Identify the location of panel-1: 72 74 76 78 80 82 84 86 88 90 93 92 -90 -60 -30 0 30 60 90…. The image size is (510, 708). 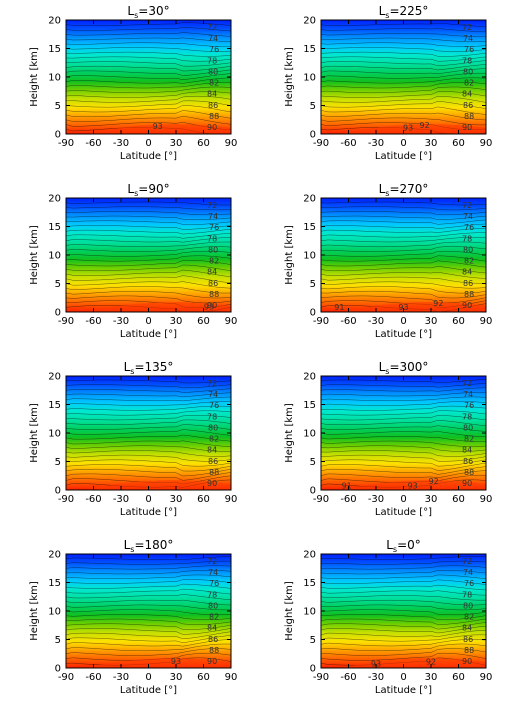
(388, 83).